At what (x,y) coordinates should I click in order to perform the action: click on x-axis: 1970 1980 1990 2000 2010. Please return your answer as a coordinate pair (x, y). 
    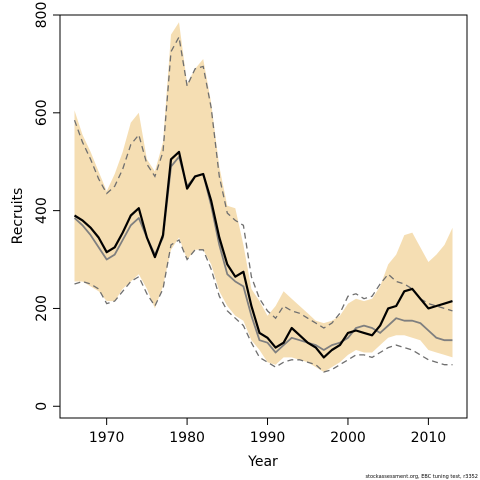
    Looking at the image, I should click on (268, 431).